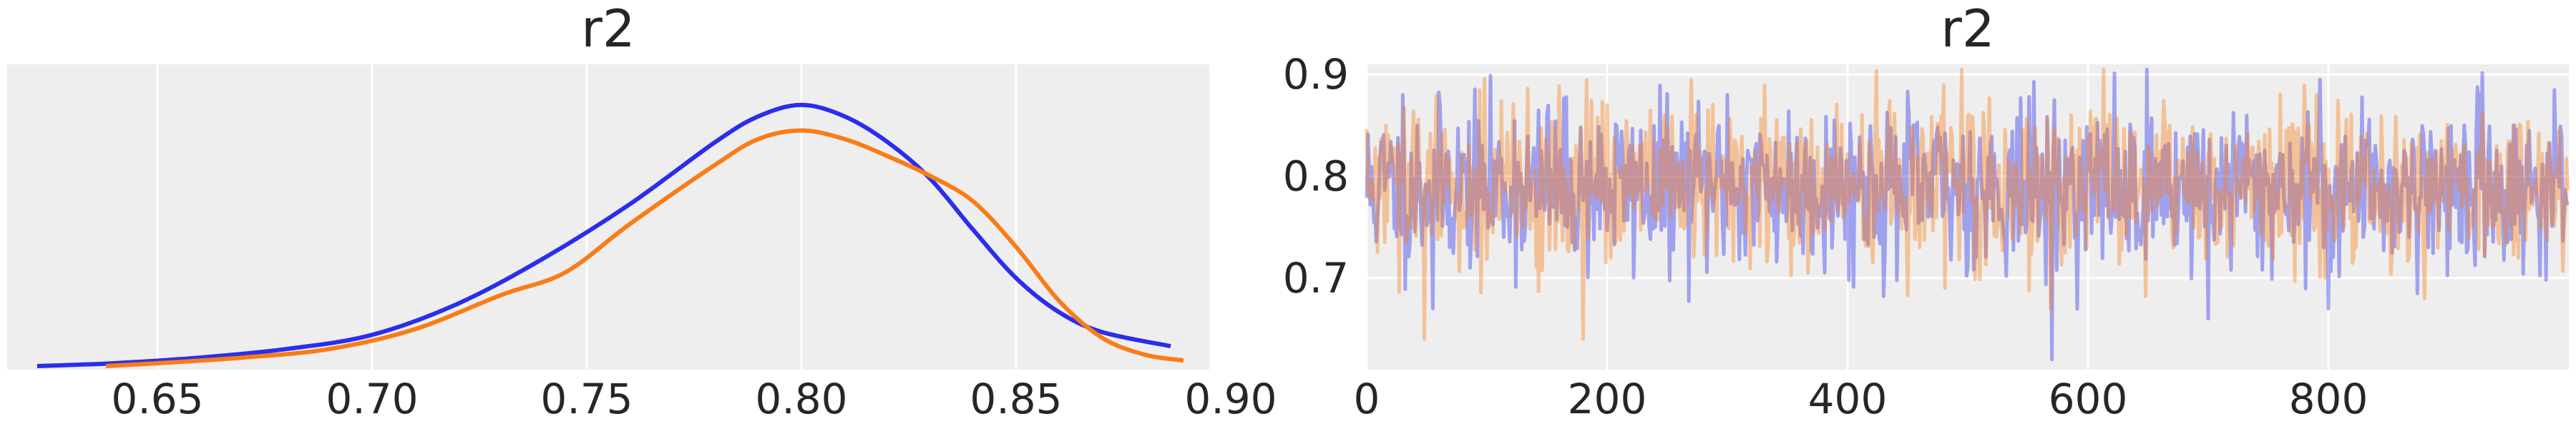 The height and width of the screenshot is (429, 2576). What do you see at coordinates (586, 399) in the screenshot?
I see `density-x-tick-label: 0.75` at bounding box center [586, 399].